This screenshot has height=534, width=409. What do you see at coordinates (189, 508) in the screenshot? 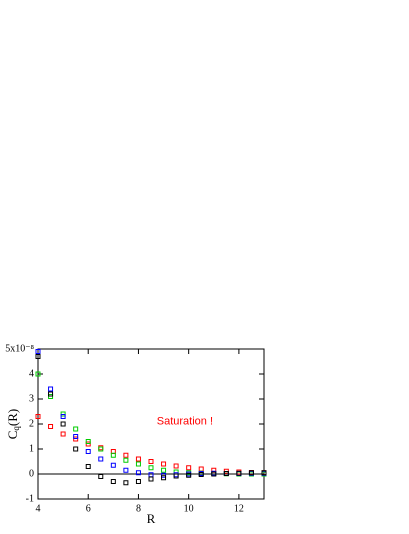
I see `x-tick-label: 10` at bounding box center [189, 508].